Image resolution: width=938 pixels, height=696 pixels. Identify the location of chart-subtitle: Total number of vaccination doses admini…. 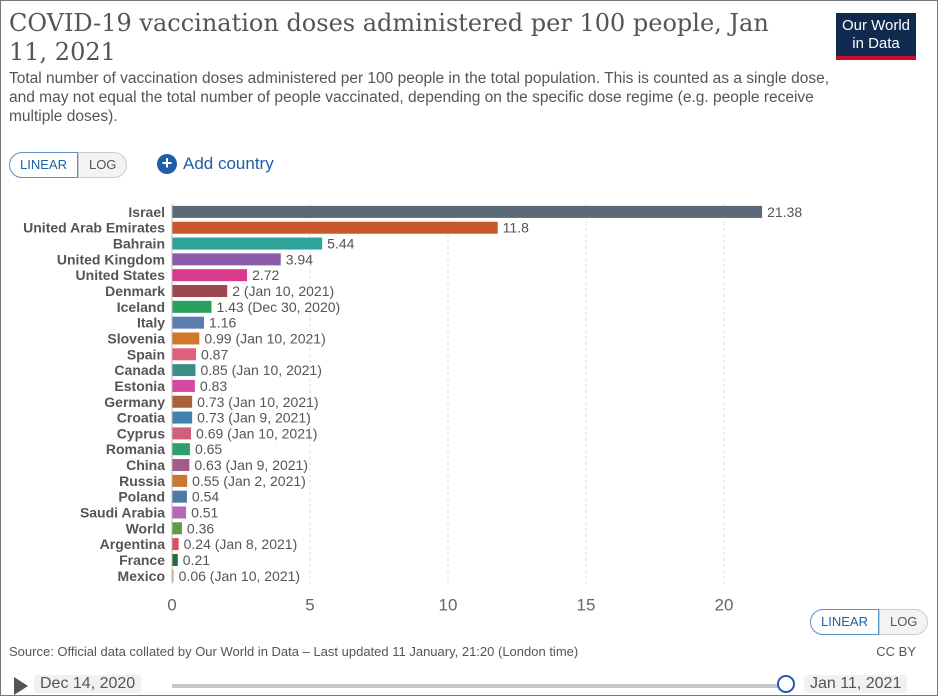
(419, 97).